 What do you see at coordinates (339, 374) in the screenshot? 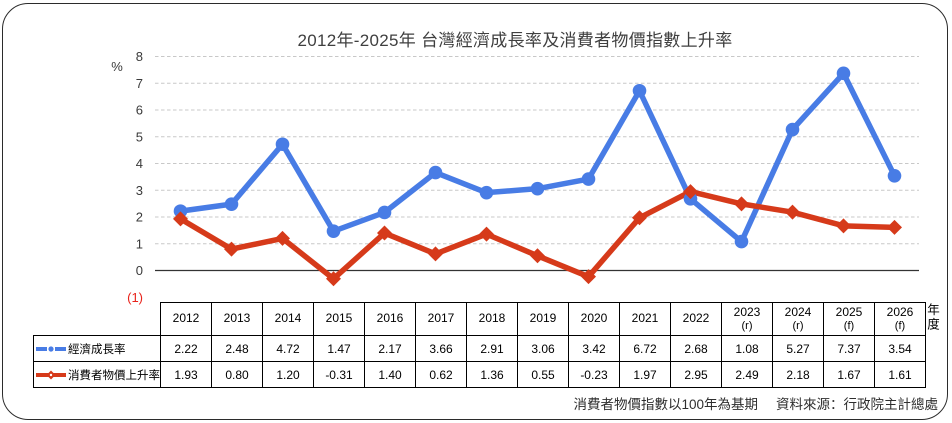
I see `value-cell: -0.31` at bounding box center [339, 374].